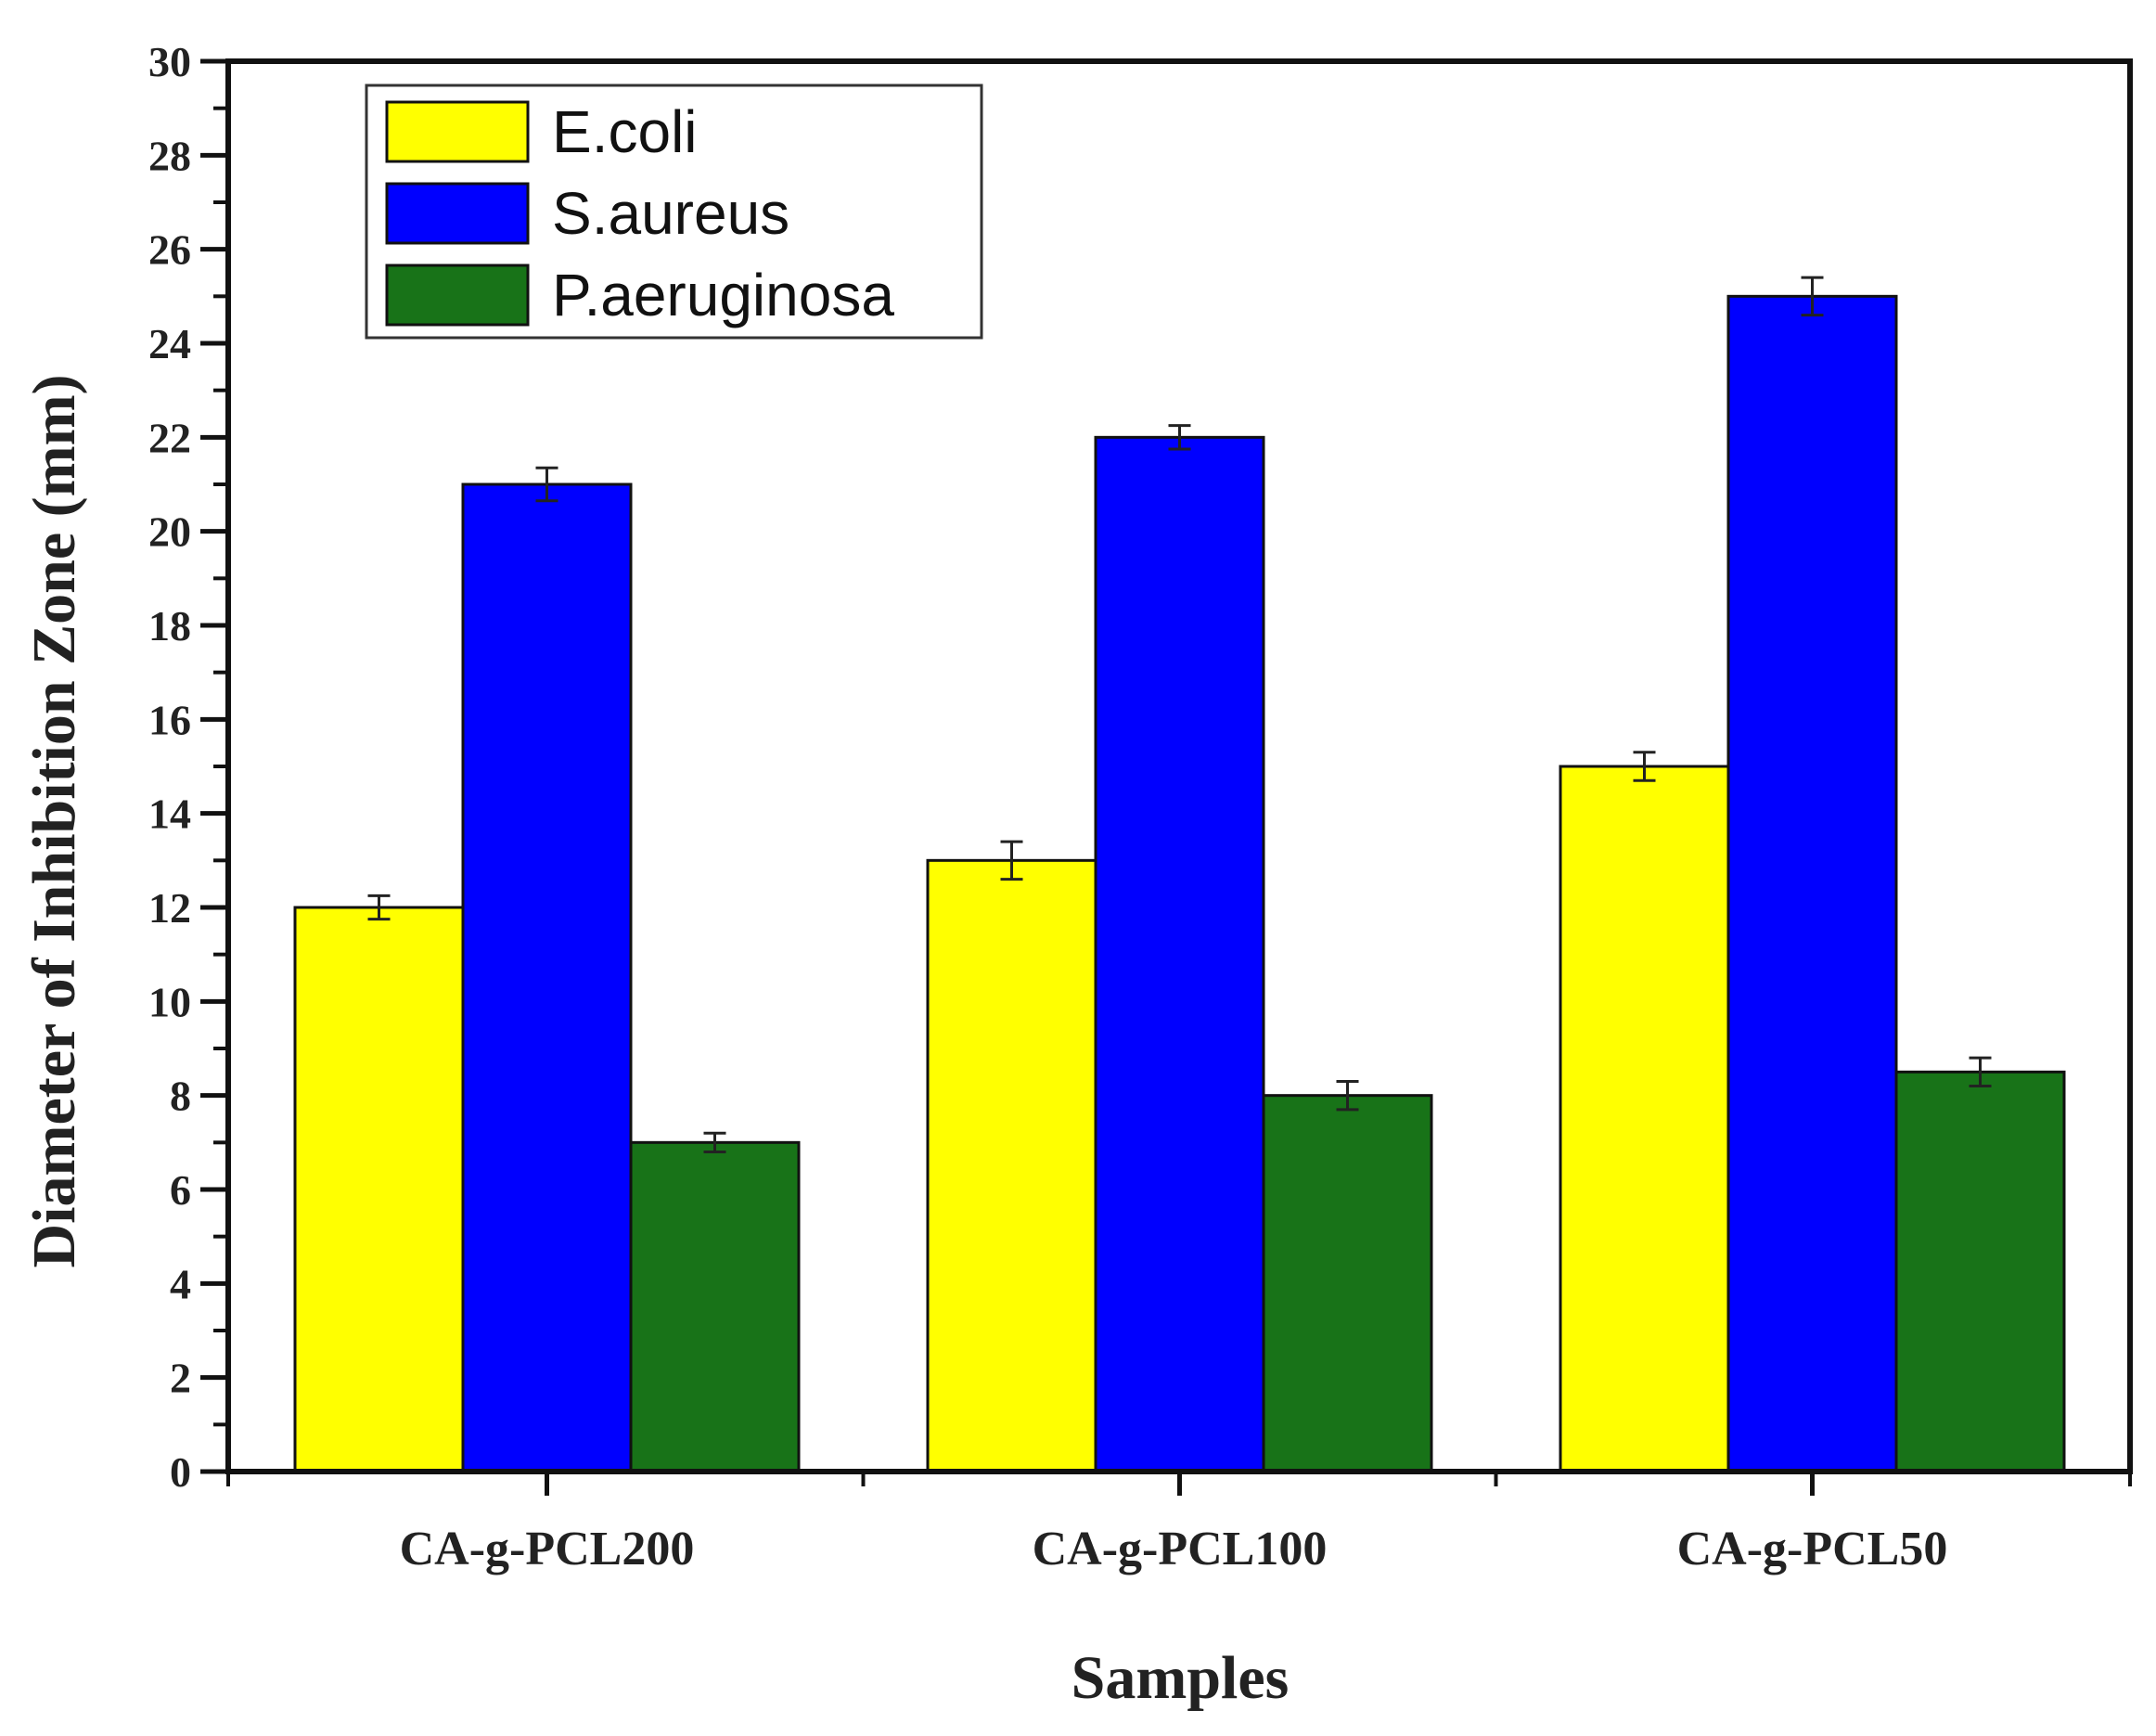  What do you see at coordinates (180, 1472) in the screenshot?
I see `y-tick-label: 0` at bounding box center [180, 1472].